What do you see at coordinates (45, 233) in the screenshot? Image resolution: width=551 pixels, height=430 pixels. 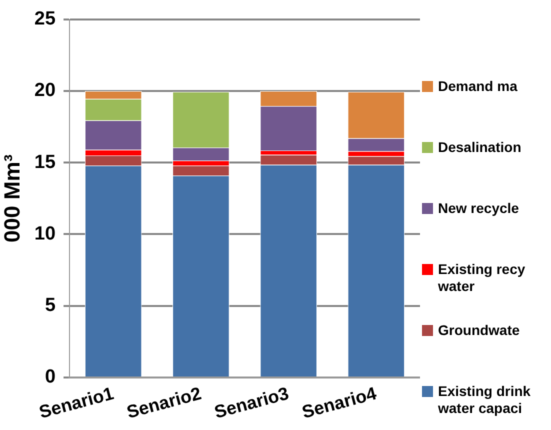 I see `y-tick-label: 10` at bounding box center [45, 233].